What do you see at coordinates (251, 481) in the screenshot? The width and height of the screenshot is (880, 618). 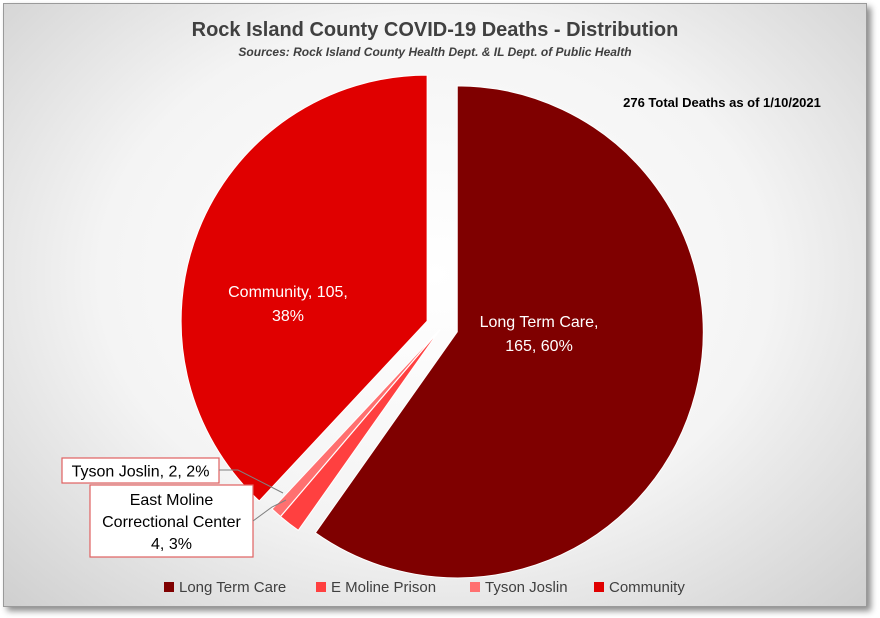 I see `leader-line-tyson-joslin` at bounding box center [251, 481].